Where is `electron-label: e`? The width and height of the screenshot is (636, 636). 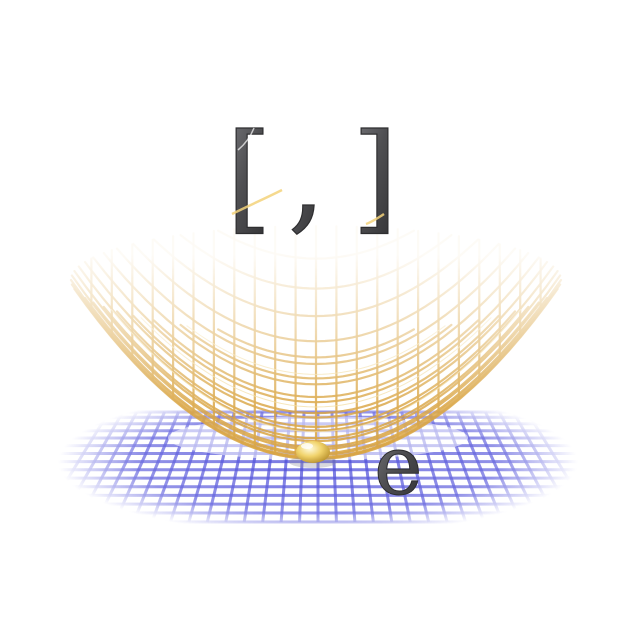 electron-label: e is located at coordinates (398, 466).